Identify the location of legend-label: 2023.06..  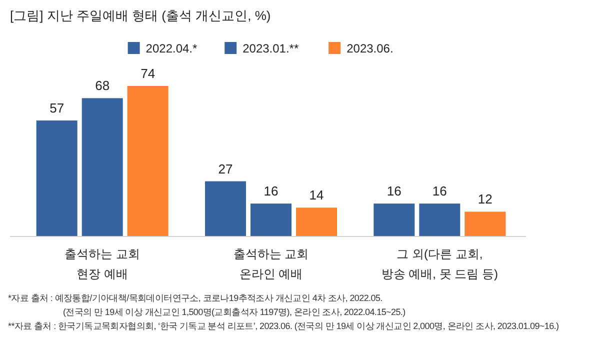
(370, 49).